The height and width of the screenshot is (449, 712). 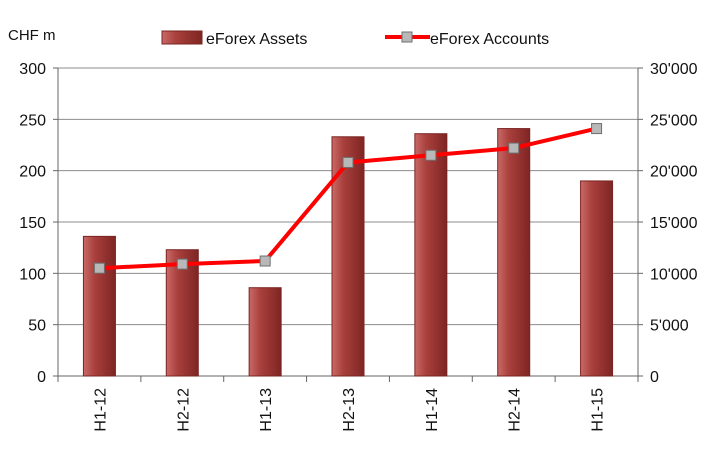 I want to click on left-axis-tick-label: 300, so click(x=32, y=69).